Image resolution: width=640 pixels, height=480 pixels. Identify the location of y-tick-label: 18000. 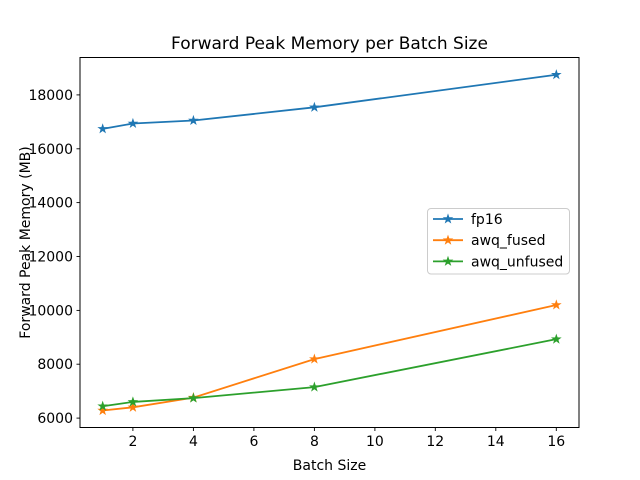
(50, 96).